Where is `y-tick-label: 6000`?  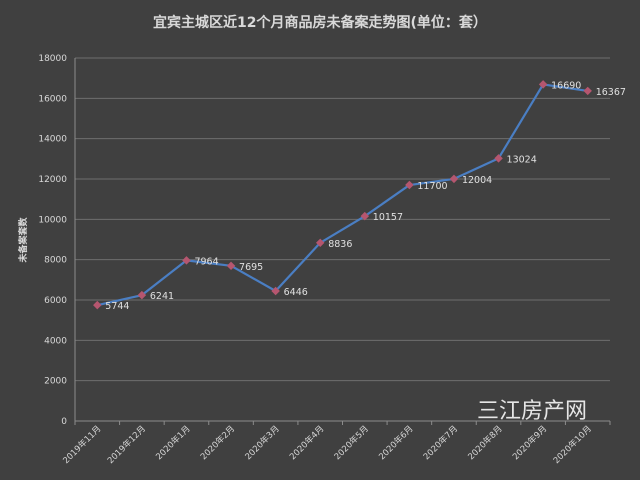
y-tick-label: 6000 is located at coordinates (55, 301).